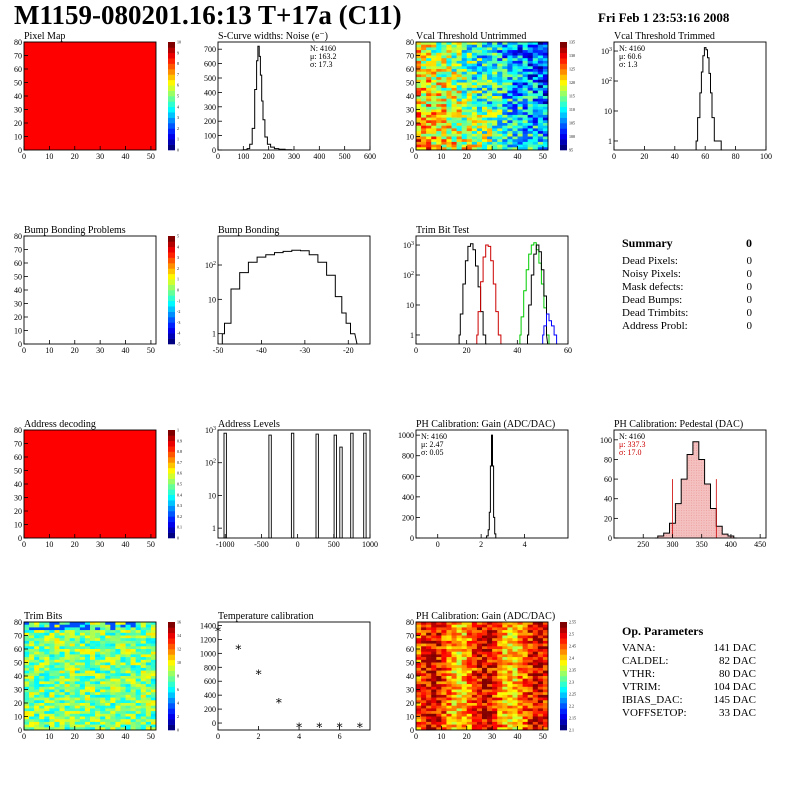  What do you see at coordinates (321, 64) in the screenshot?
I see `stats-line: σ: 17.3` at bounding box center [321, 64].